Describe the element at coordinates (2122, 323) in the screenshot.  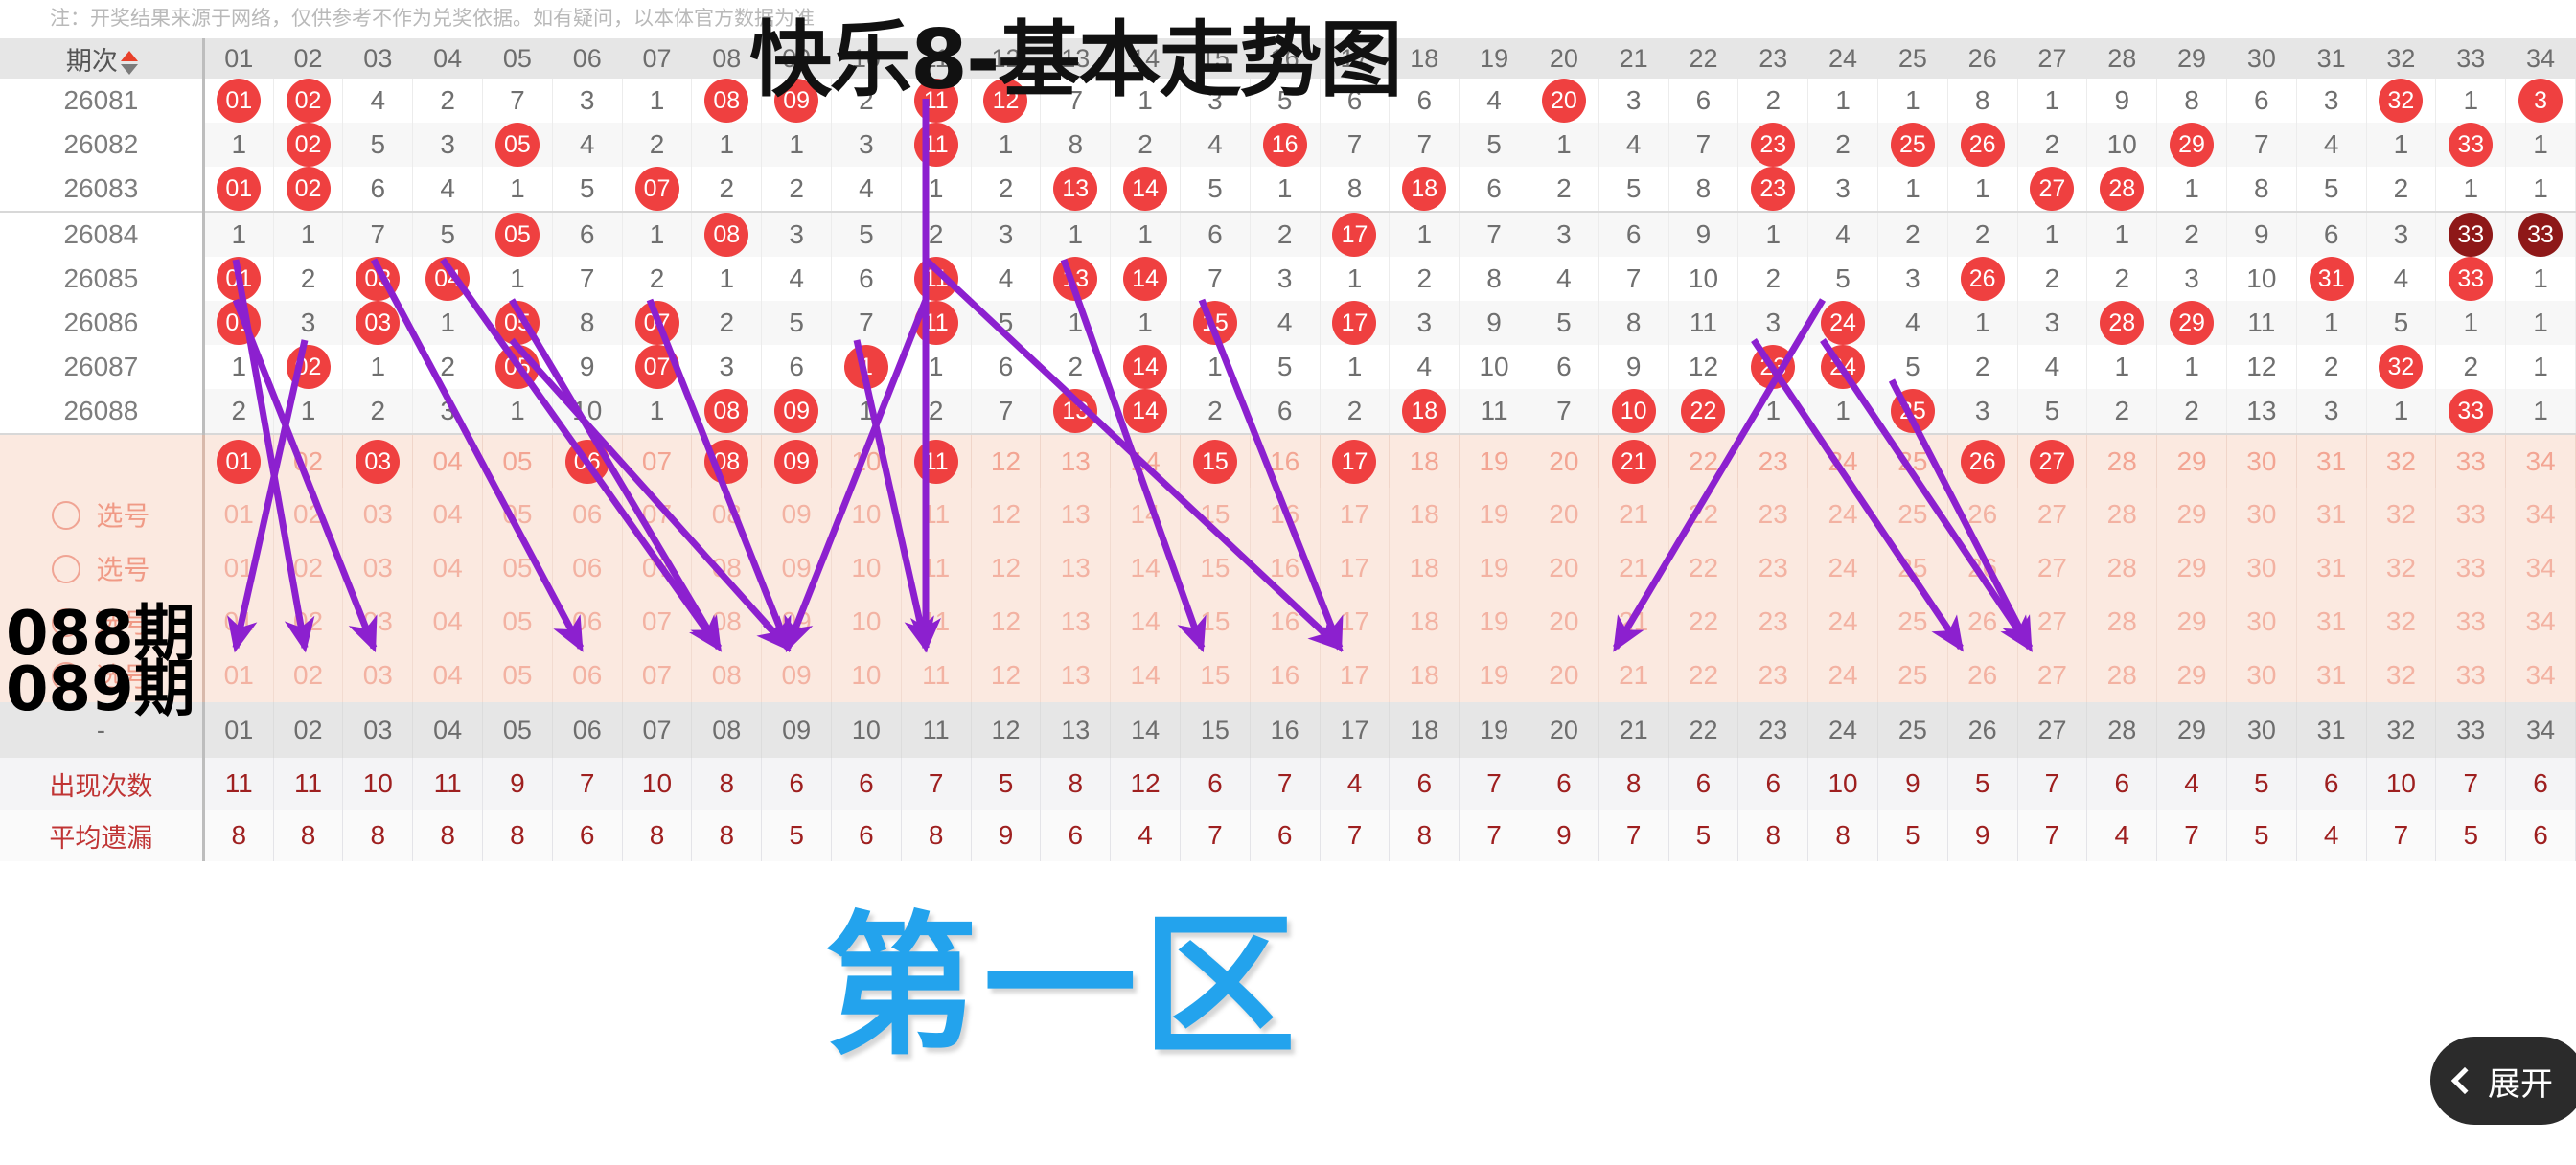
I see `cell-28: 28` at that location.